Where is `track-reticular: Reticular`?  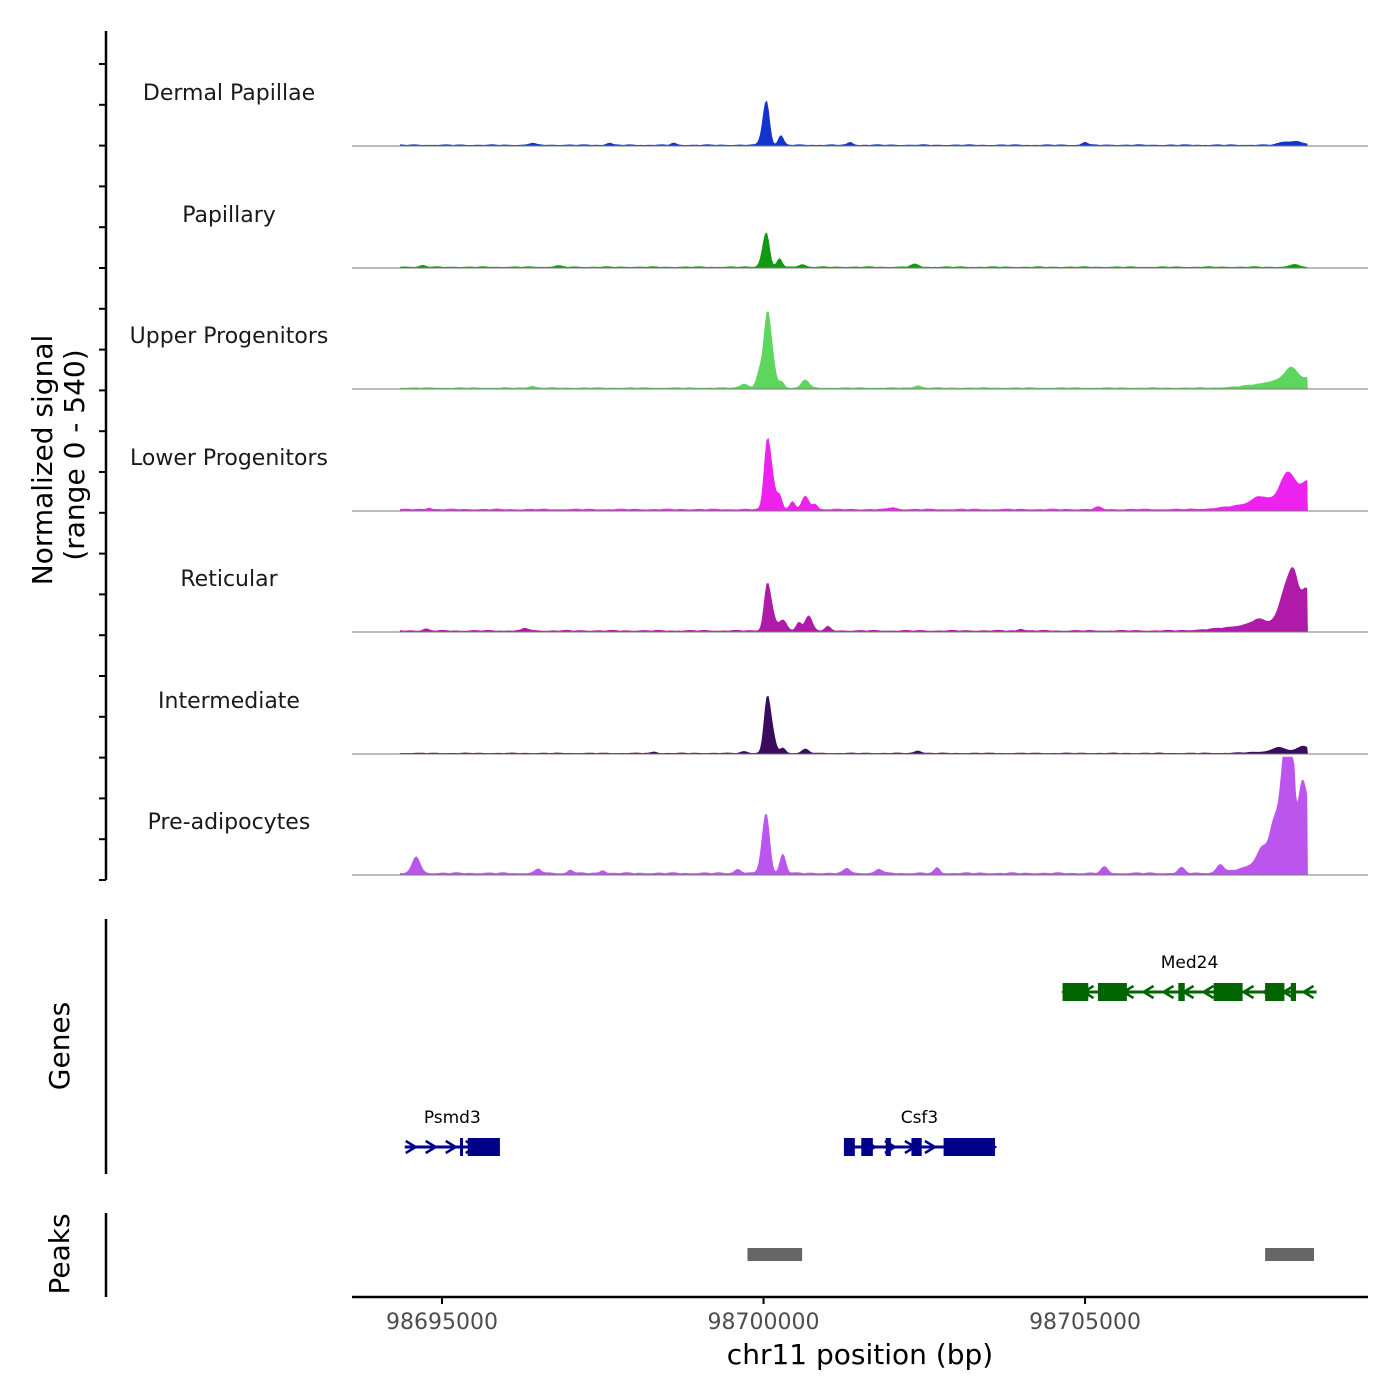
track-reticular: Reticular is located at coordinates (774, 599).